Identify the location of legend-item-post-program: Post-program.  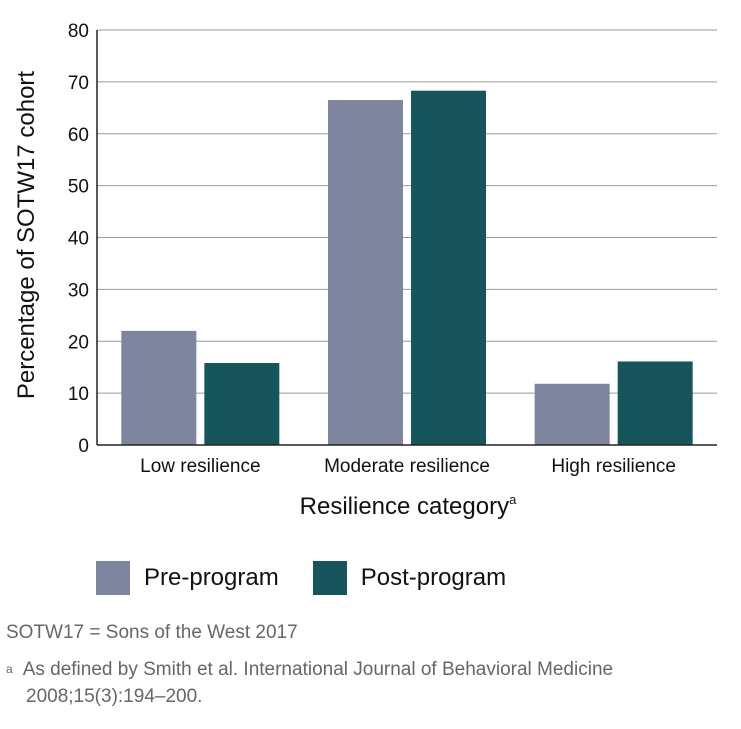
(409, 578).